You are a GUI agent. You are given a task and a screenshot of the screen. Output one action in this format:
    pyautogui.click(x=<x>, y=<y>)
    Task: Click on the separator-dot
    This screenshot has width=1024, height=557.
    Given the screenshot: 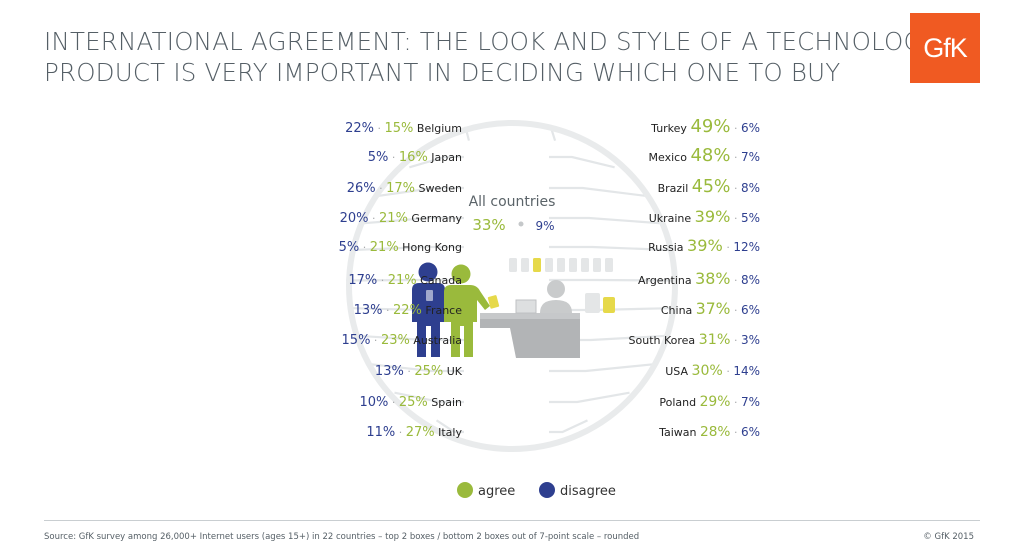 What is the action you would take?
    pyautogui.click(x=521, y=224)
    